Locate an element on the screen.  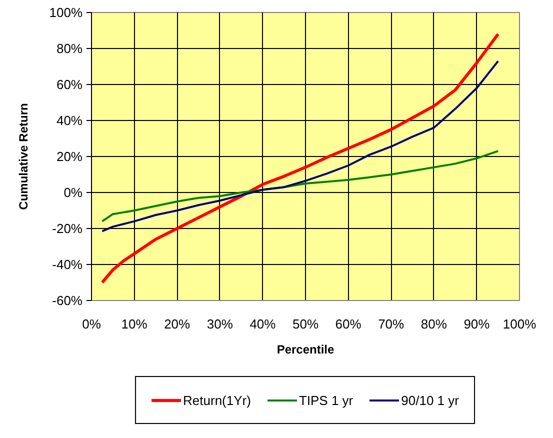
x-tick-label: 60% is located at coordinates (348, 324).